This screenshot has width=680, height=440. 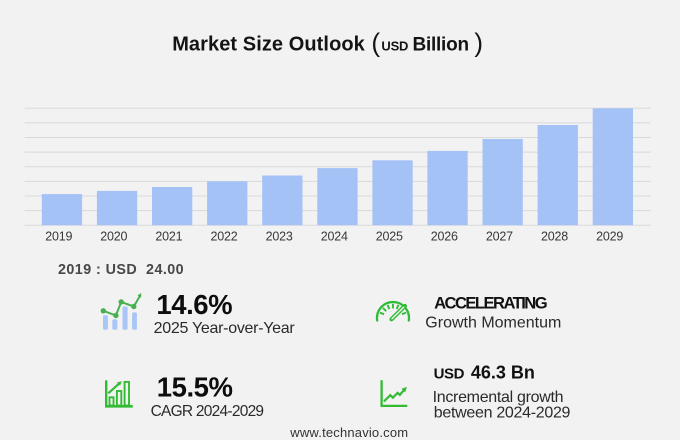 I want to click on svg-text: 2025 Year-over-Year, so click(x=225, y=328).